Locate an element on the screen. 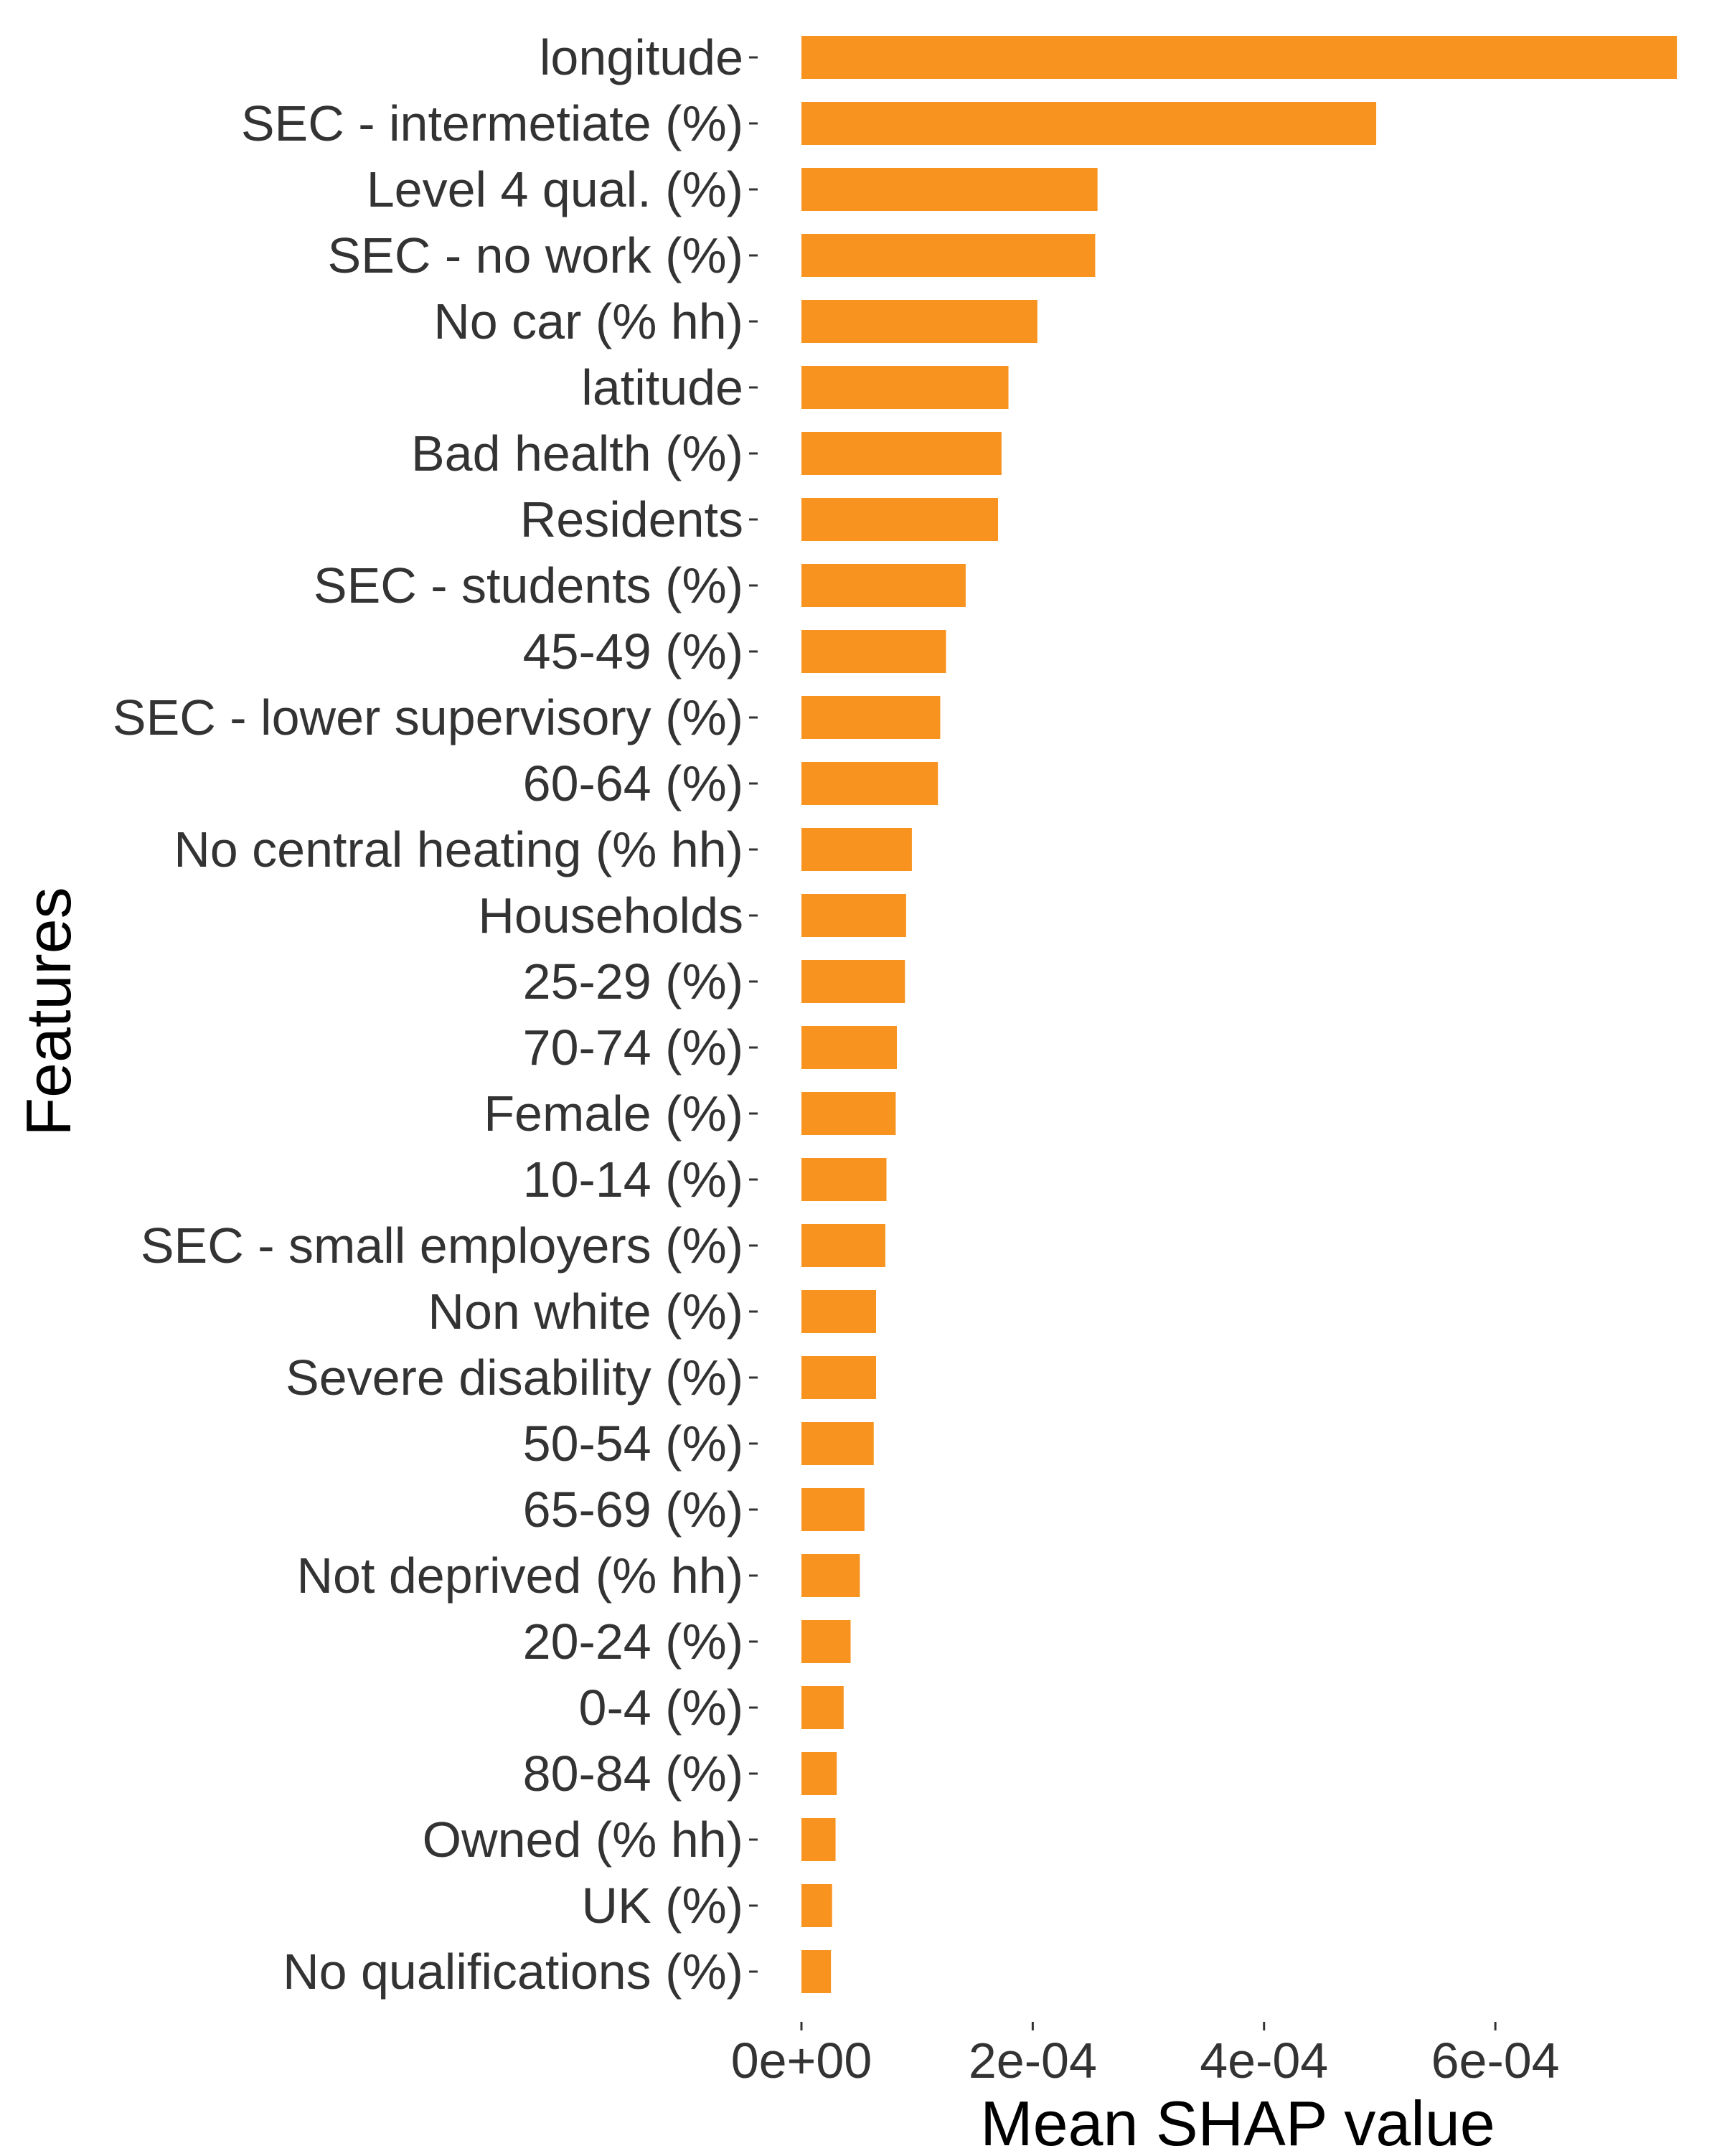  x-tick-label: 2e-04 is located at coordinates (1033, 2061).